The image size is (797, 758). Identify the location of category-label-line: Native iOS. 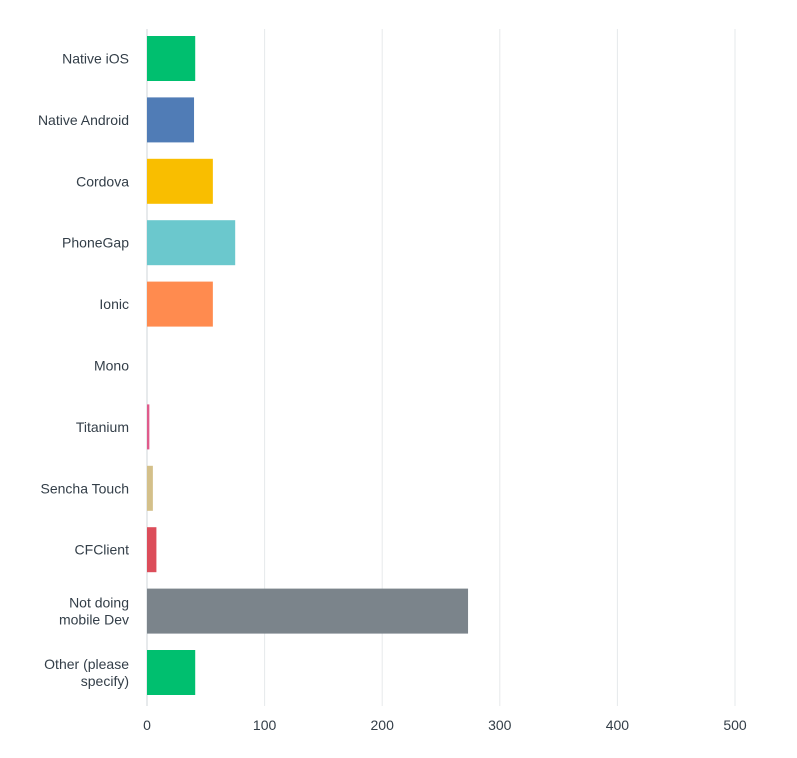
(95, 59).